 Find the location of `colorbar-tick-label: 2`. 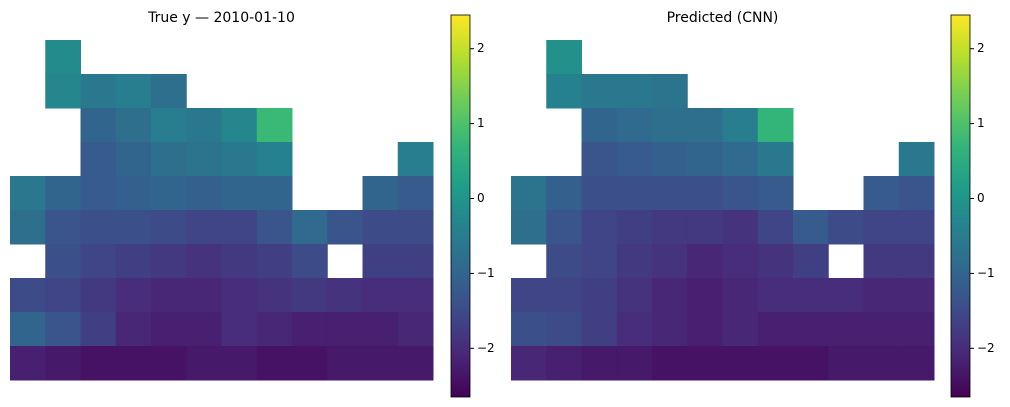

colorbar-tick-label: 2 is located at coordinates (481, 48).